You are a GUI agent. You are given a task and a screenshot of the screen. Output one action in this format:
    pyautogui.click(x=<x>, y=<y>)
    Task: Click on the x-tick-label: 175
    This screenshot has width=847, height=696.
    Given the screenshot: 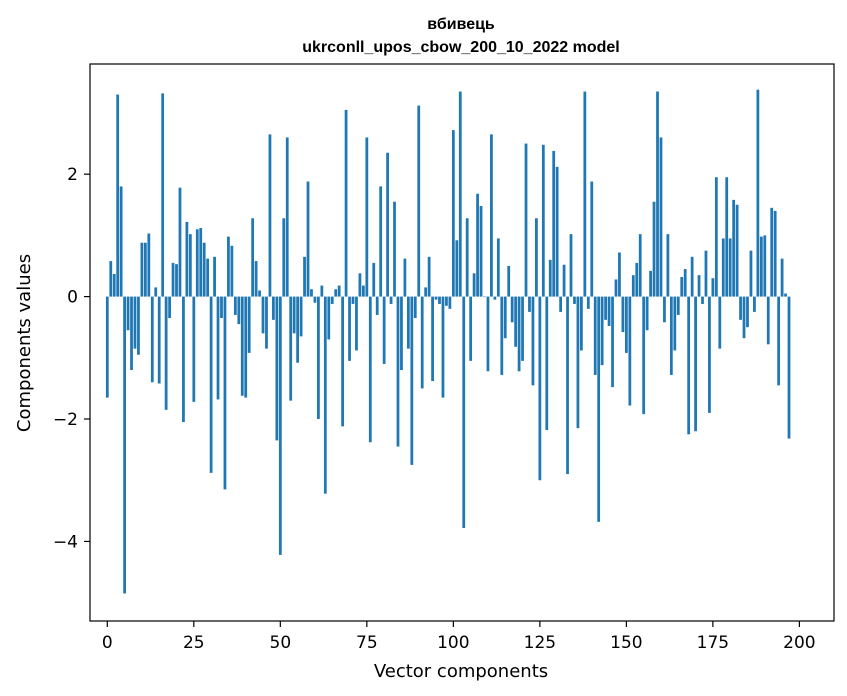 What is the action you would take?
    pyautogui.click(x=713, y=643)
    